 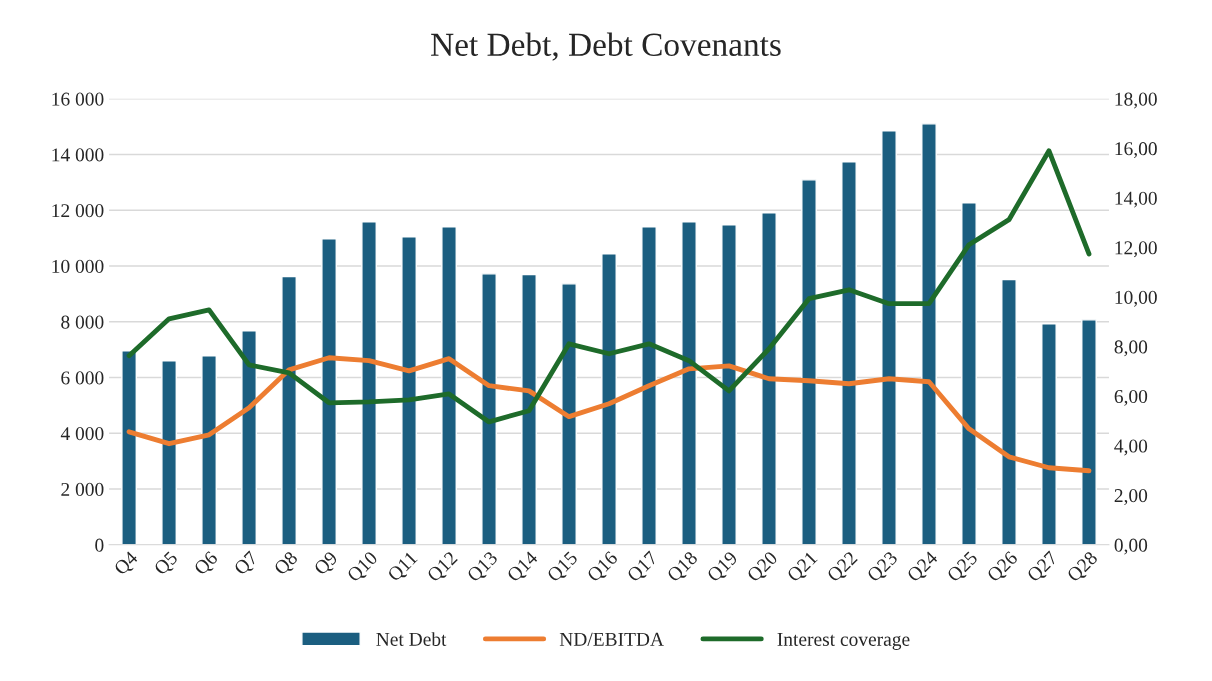 I want to click on y-tick-label: 14 000, so click(x=78, y=155).